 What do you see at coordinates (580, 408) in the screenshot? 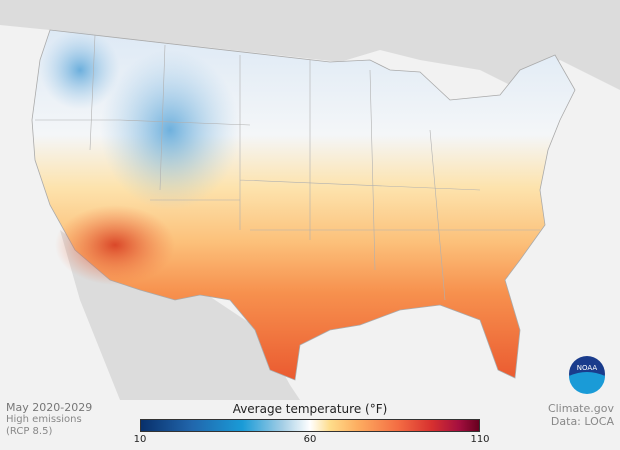
I see `source-credit: Climate.gov` at bounding box center [580, 408].